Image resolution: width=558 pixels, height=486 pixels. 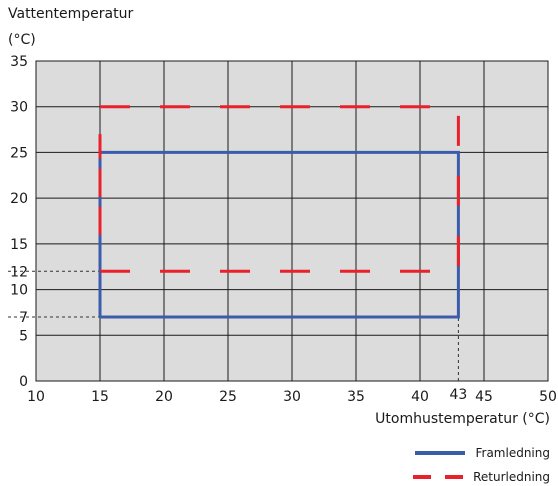 I want to click on legend-swatch-solid, so click(x=440, y=453).